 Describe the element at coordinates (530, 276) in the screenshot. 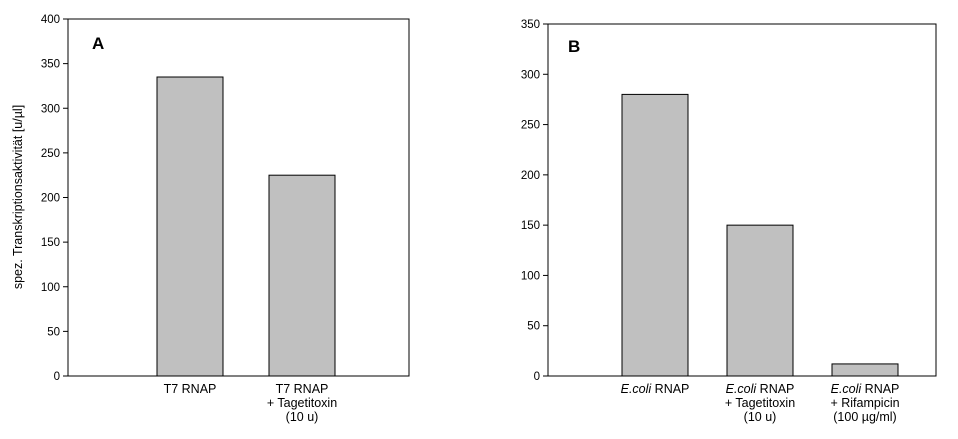

I see `y-tick-label-b-100: 100` at that location.